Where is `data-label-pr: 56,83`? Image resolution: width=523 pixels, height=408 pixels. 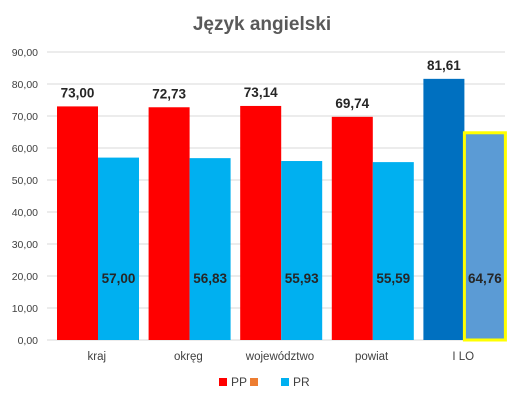
data-label-pr: 56,83 is located at coordinates (210, 278).